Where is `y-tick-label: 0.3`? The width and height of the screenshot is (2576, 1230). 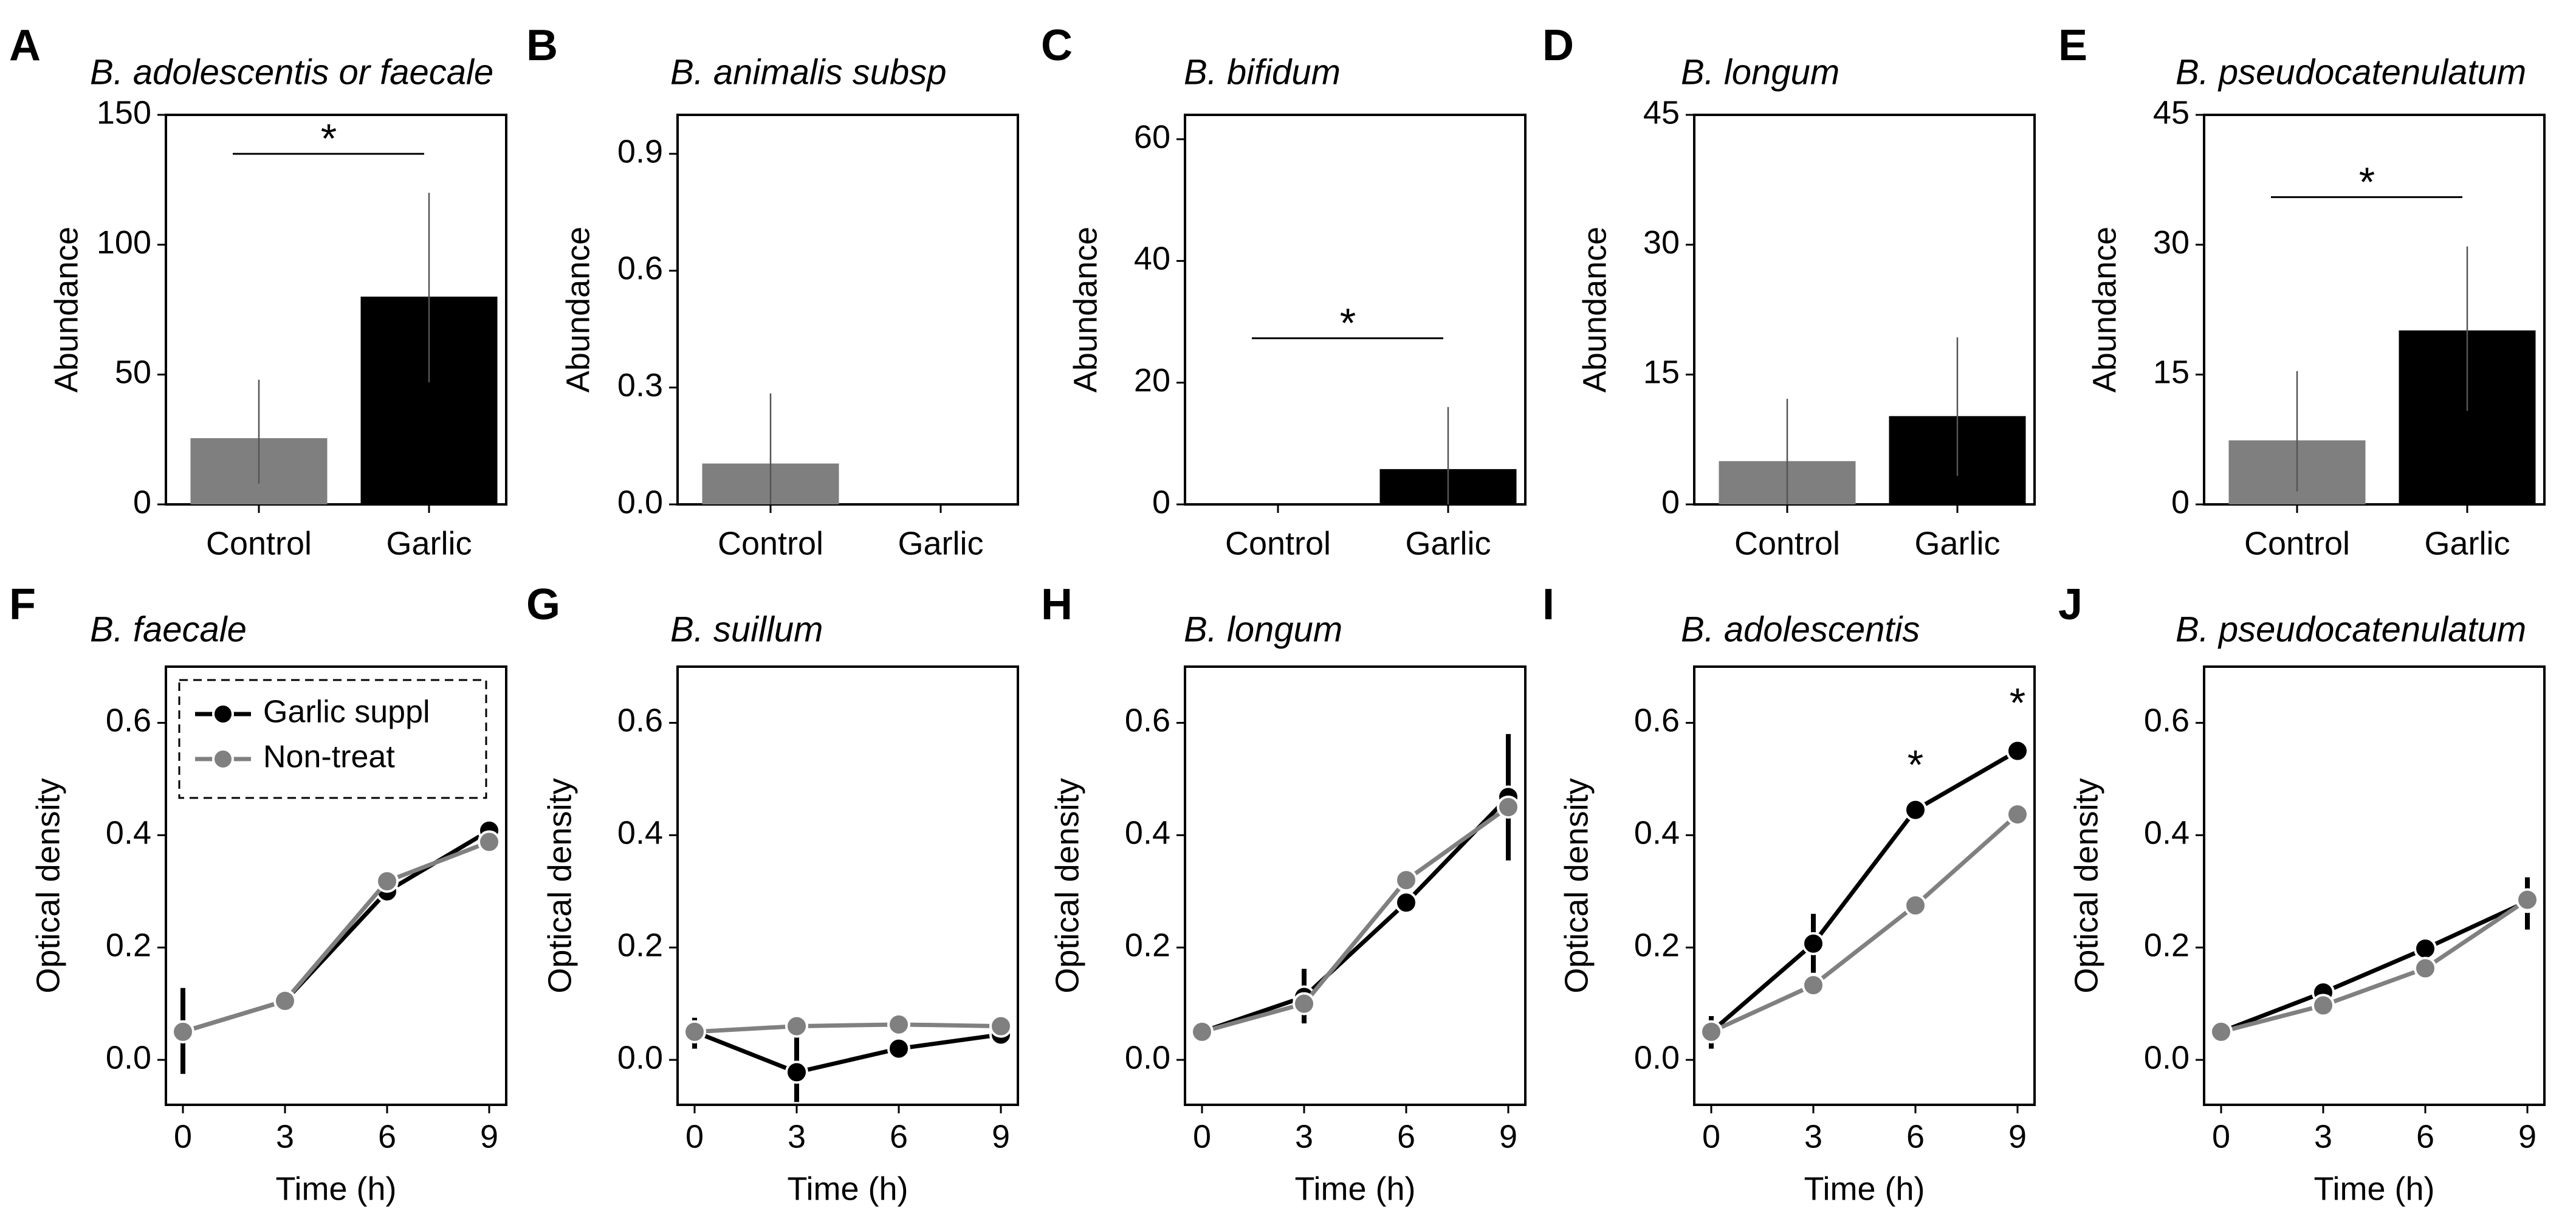 y-tick-label: 0.3 is located at coordinates (640, 386).